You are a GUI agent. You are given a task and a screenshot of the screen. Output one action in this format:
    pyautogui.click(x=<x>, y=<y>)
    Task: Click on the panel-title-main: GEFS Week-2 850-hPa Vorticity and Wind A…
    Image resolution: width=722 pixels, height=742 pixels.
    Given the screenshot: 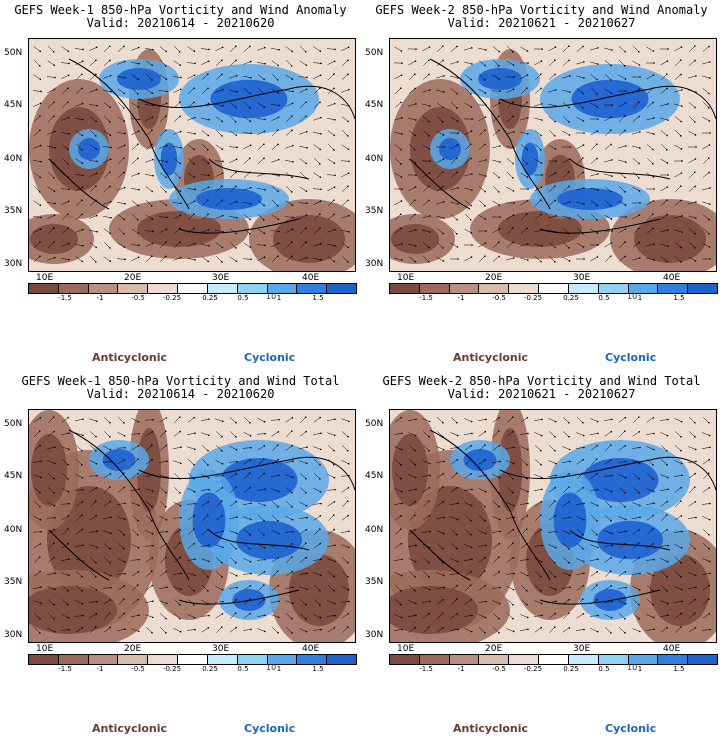 What is the action you would take?
    pyautogui.click(x=541, y=10)
    